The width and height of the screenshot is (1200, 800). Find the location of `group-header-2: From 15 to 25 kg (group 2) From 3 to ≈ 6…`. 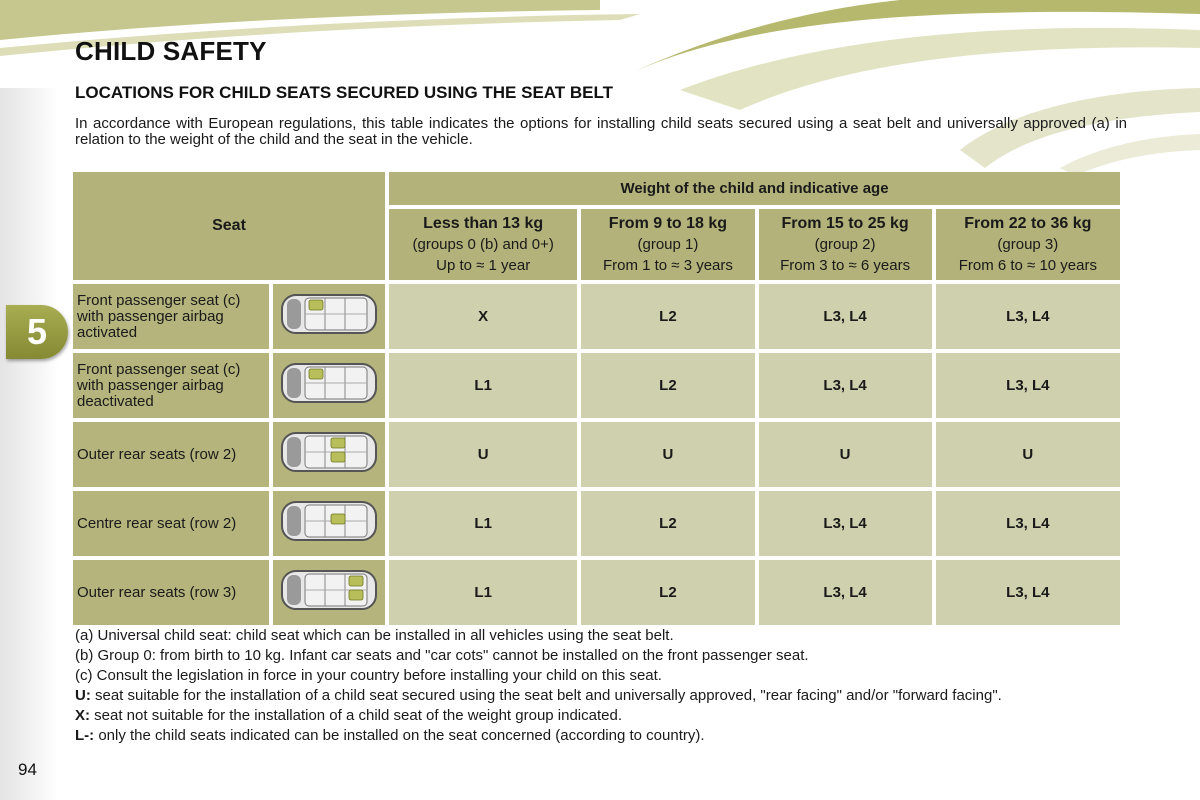

group-header-2: From 15 to 25 kg (group 2) From 3 to ≈ 6… is located at coordinates (845, 244).